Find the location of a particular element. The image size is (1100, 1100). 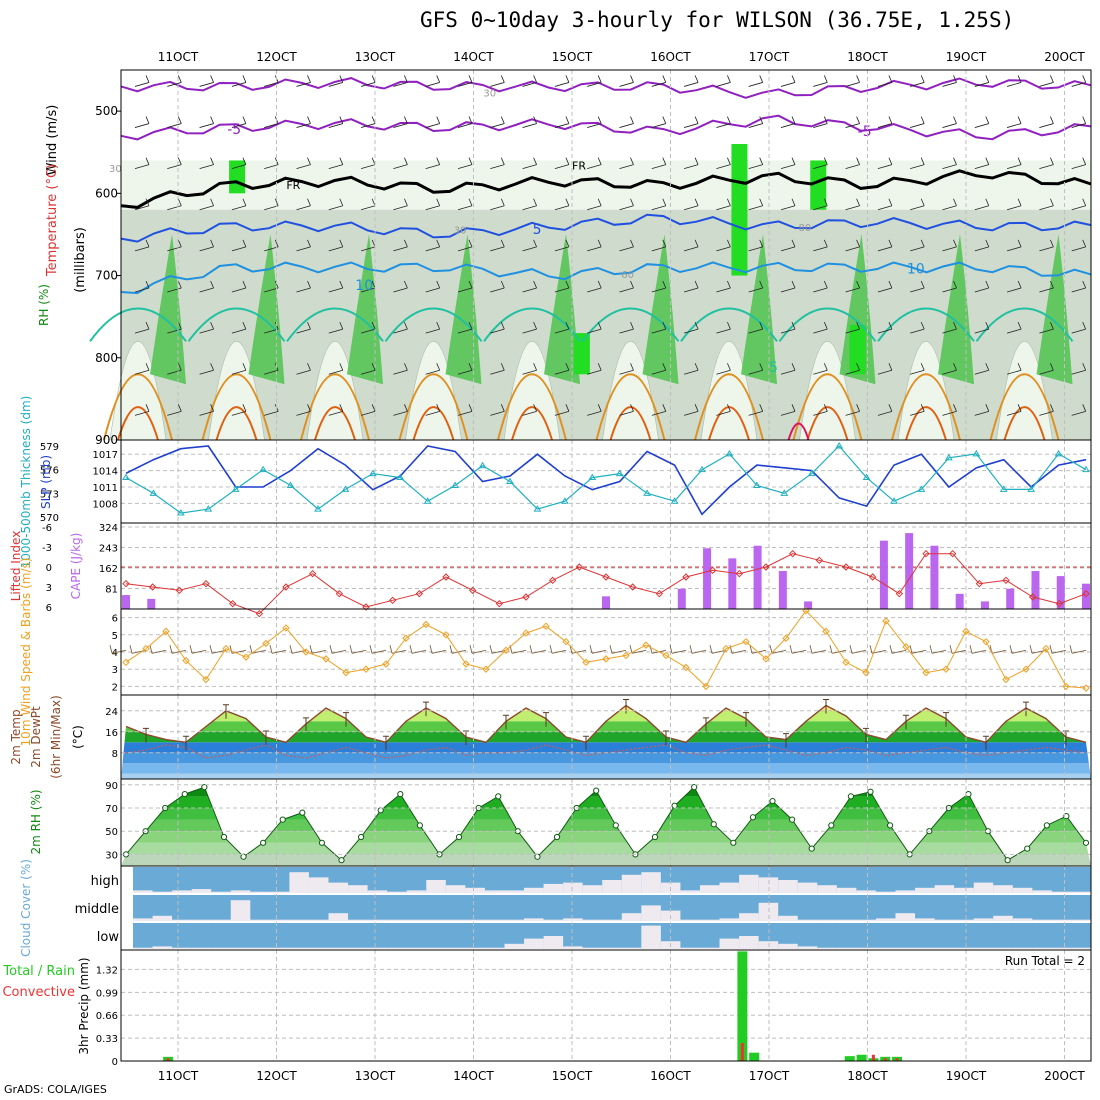

wind-tick-label: 2 is located at coordinates (115, 687).